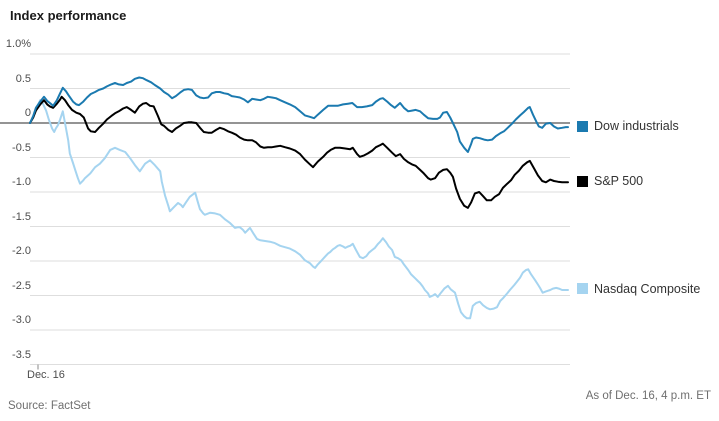  What do you see at coordinates (49, 406) in the screenshot?
I see `source-note: Source: FactSet` at bounding box center [49, 406].